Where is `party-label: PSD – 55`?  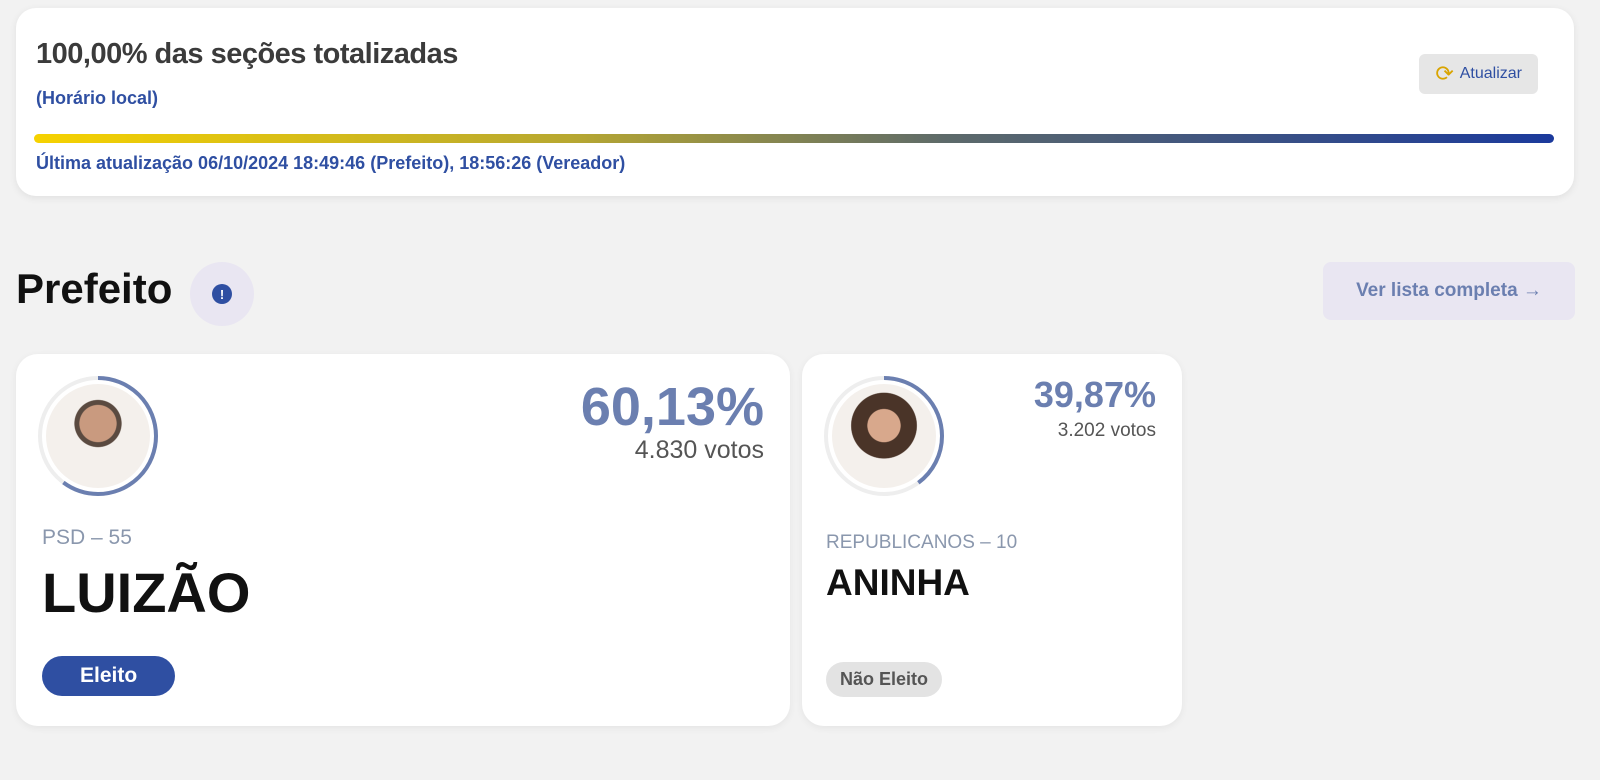
party-label: PSD – 55 is located at coordinates (87, 537).